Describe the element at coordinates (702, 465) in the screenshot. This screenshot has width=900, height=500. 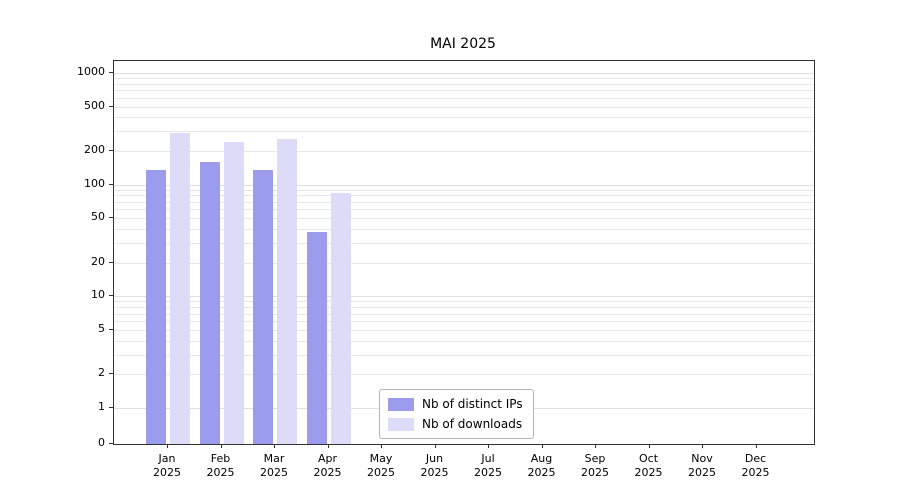
I see `x-tick-label-nov-2025: Nov 2025` at that location.